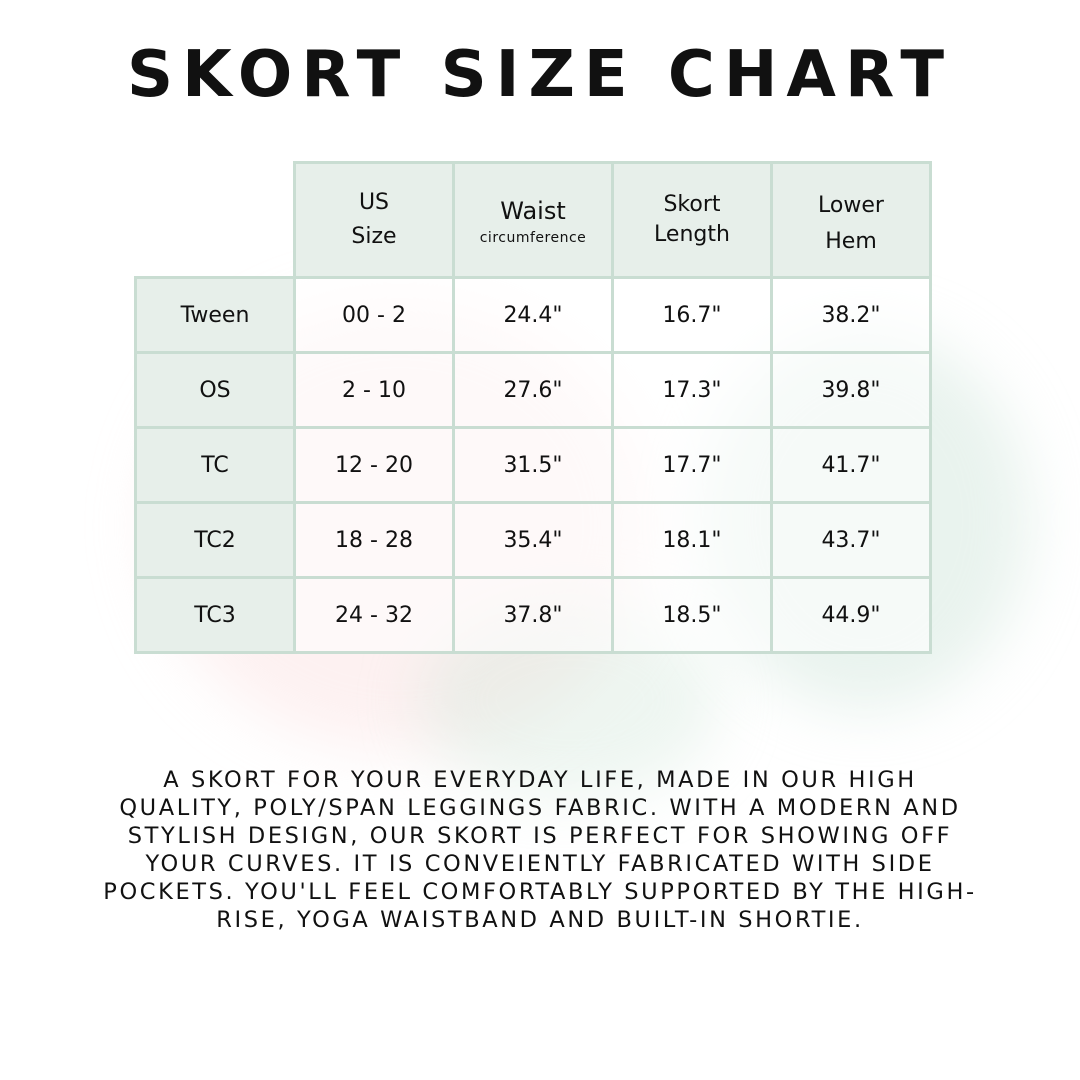  I want to click on cell-waist: 27.6", so click(533, 390).